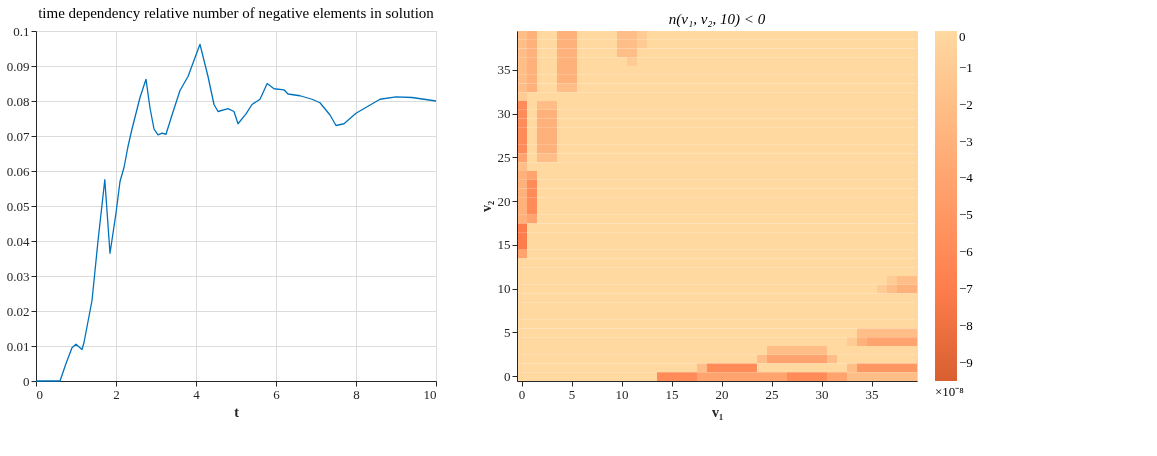 The width and height of the screenshot is (1157, 456). What do you see at coordinates (966, 67) in the screenshot?
I see `color-bar-label: −1` at bounding box center [966, 67].